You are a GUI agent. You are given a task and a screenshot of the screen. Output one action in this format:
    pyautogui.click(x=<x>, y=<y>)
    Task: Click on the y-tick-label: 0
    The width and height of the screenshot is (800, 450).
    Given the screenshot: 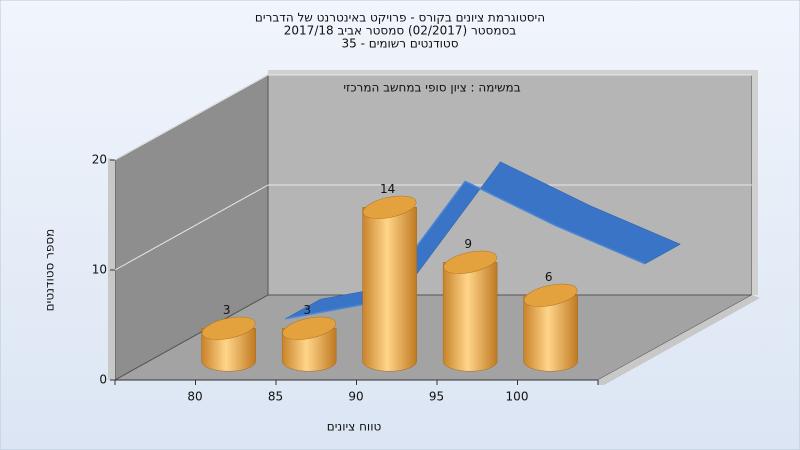 What is the action you would take?
    pyautogui.click(x=103, y=380)
    